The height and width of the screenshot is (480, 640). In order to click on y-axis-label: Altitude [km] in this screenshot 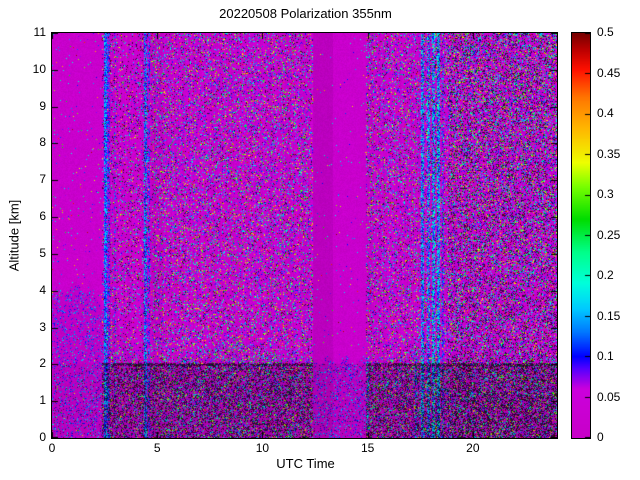, I will do `click(14, 235)`.